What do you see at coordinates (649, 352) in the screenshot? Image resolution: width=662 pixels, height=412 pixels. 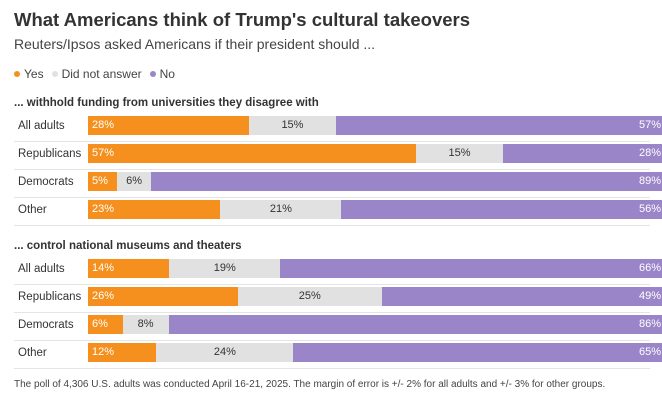 I see `data-label: 65%` at bounding box center [649, 352].